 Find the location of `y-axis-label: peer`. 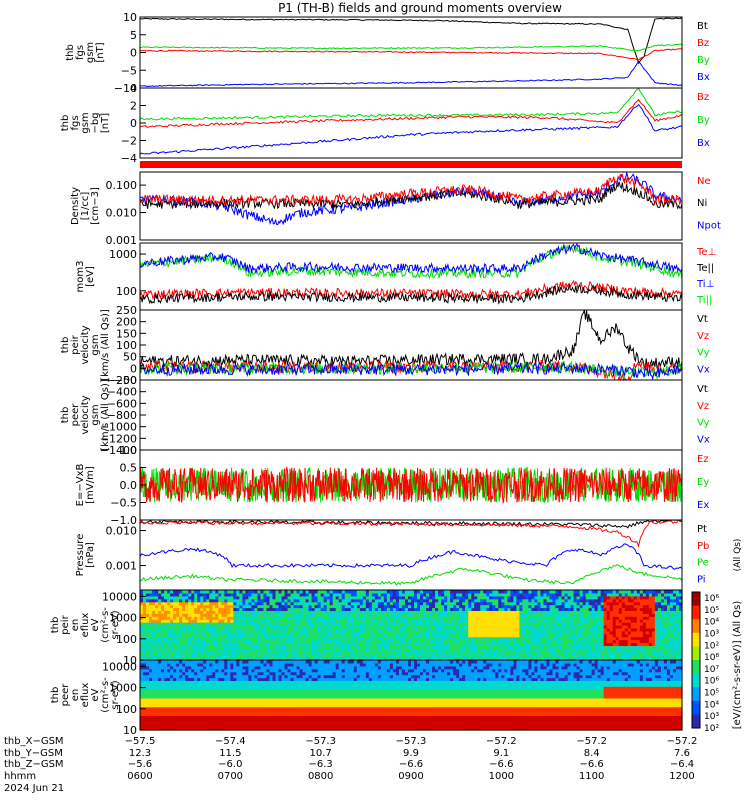

y-axis-label: peer is located at coordinates (75, 415).